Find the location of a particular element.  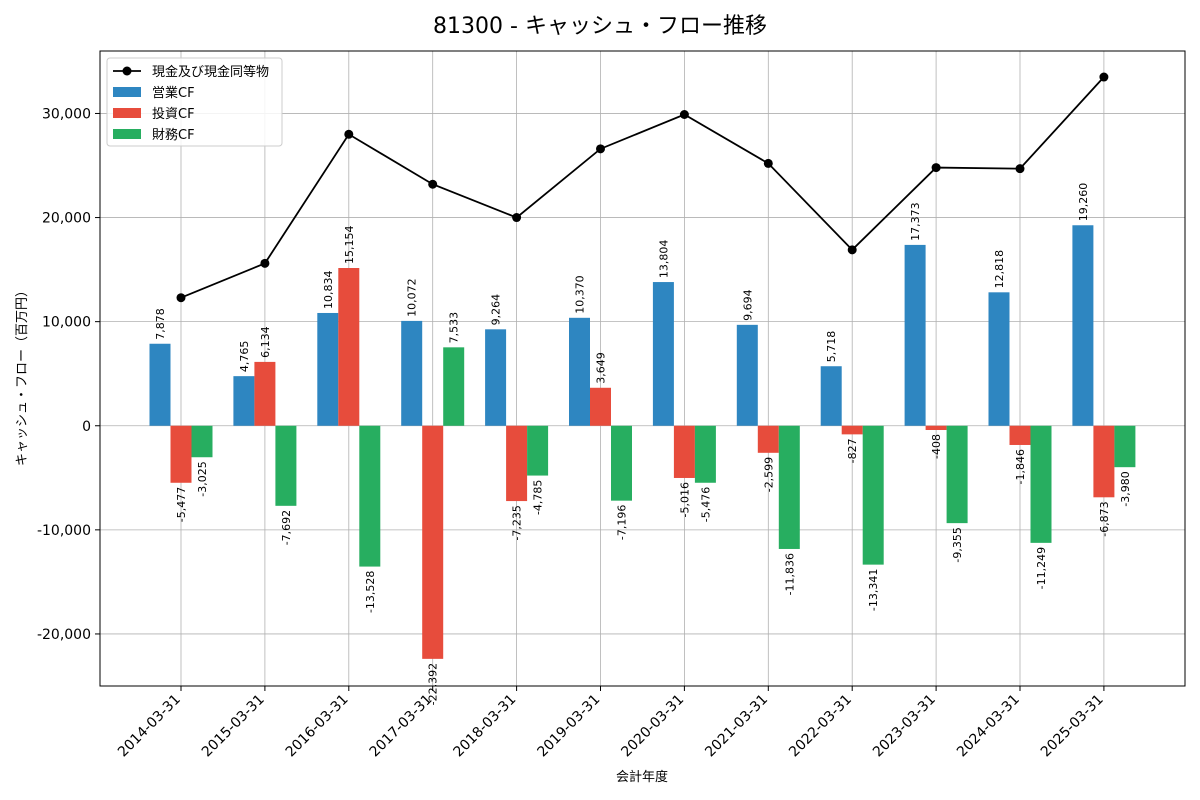

y-axis-label: キャッシュ・フロー（百万円） is located at coordinates (22, 375).